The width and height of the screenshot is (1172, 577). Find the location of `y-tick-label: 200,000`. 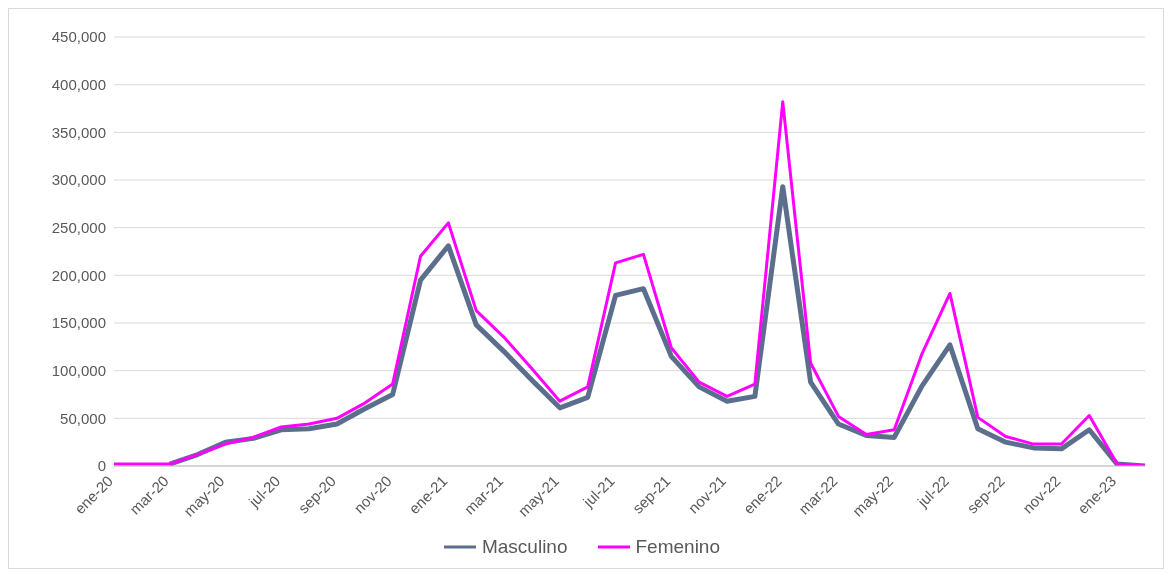

y-tick-label: 200,000 is located at coordinates (78, 275).